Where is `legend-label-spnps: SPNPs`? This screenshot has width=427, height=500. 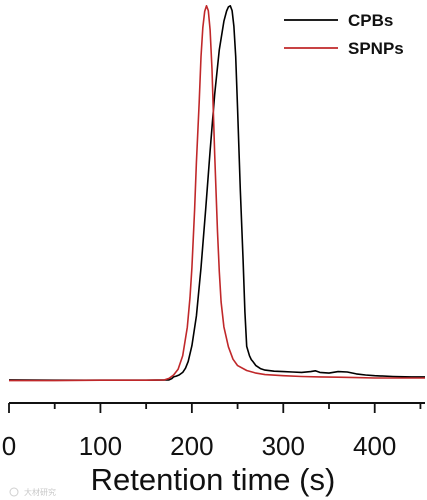 legend-label-spnps: SPNPs is located at coordinates (376, 48).